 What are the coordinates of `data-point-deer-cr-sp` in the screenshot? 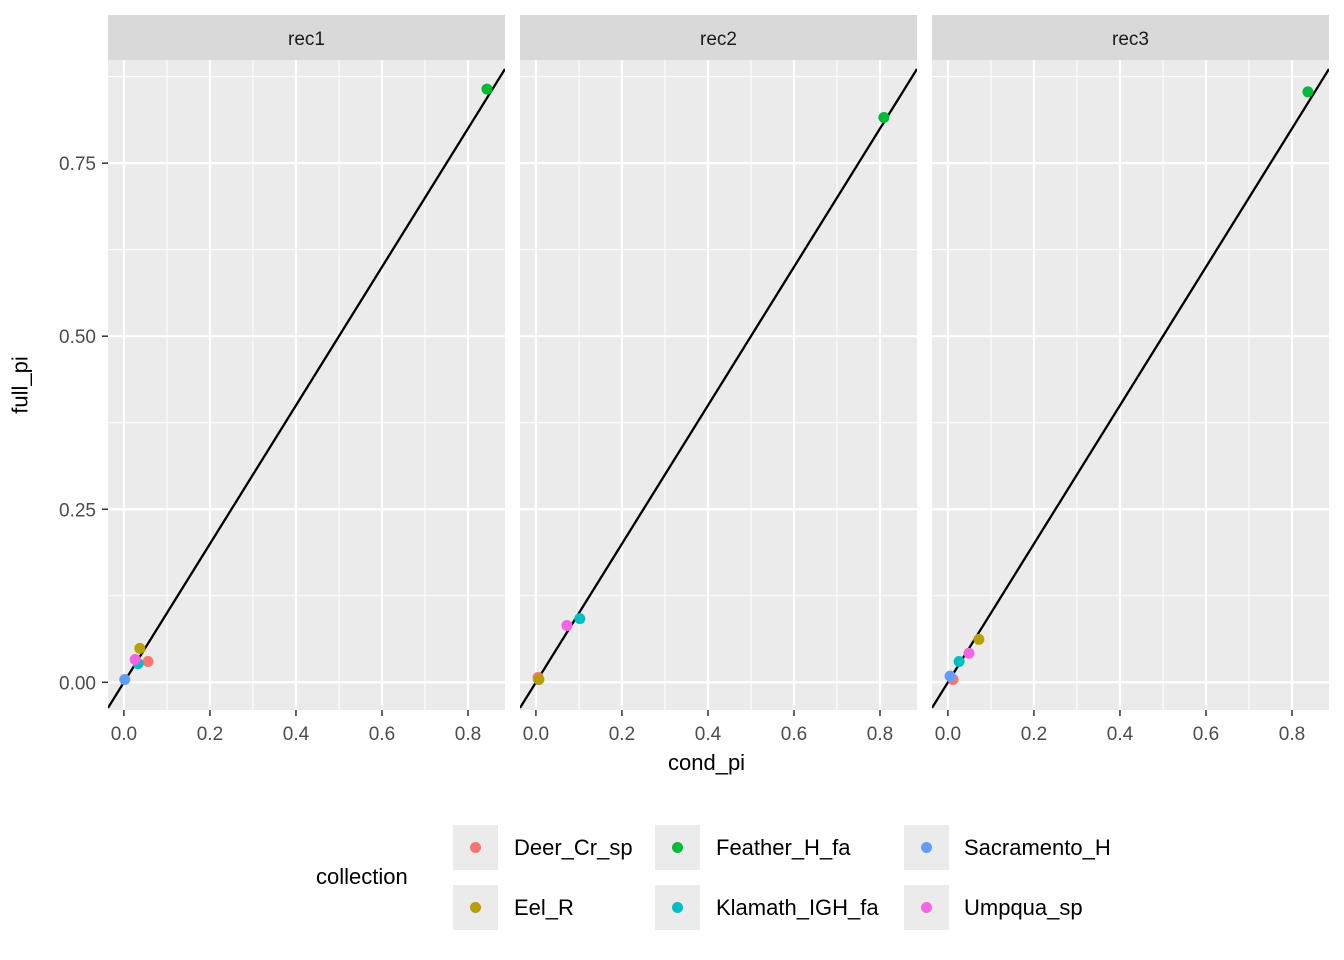 It's located at (148, 662).